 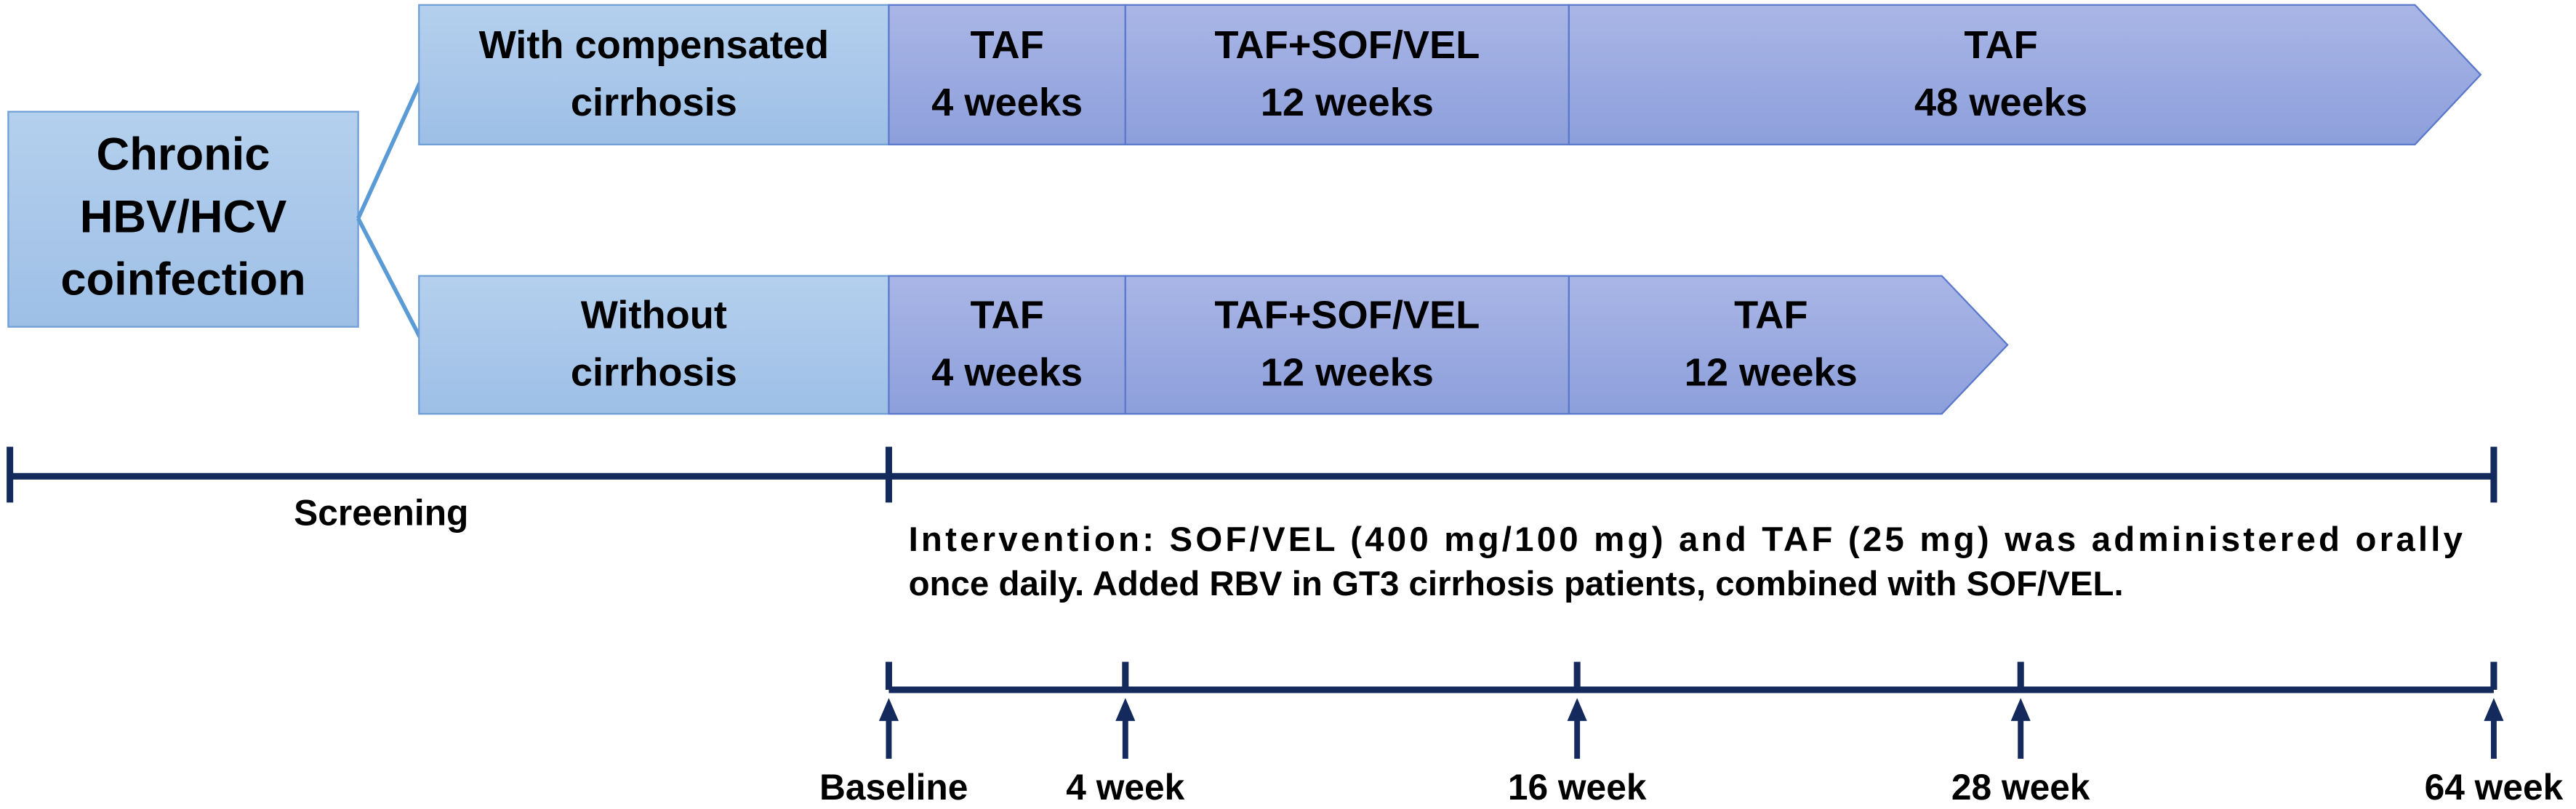 I want to click on source-text: HBV/HCV, so click(x=183, y=216).